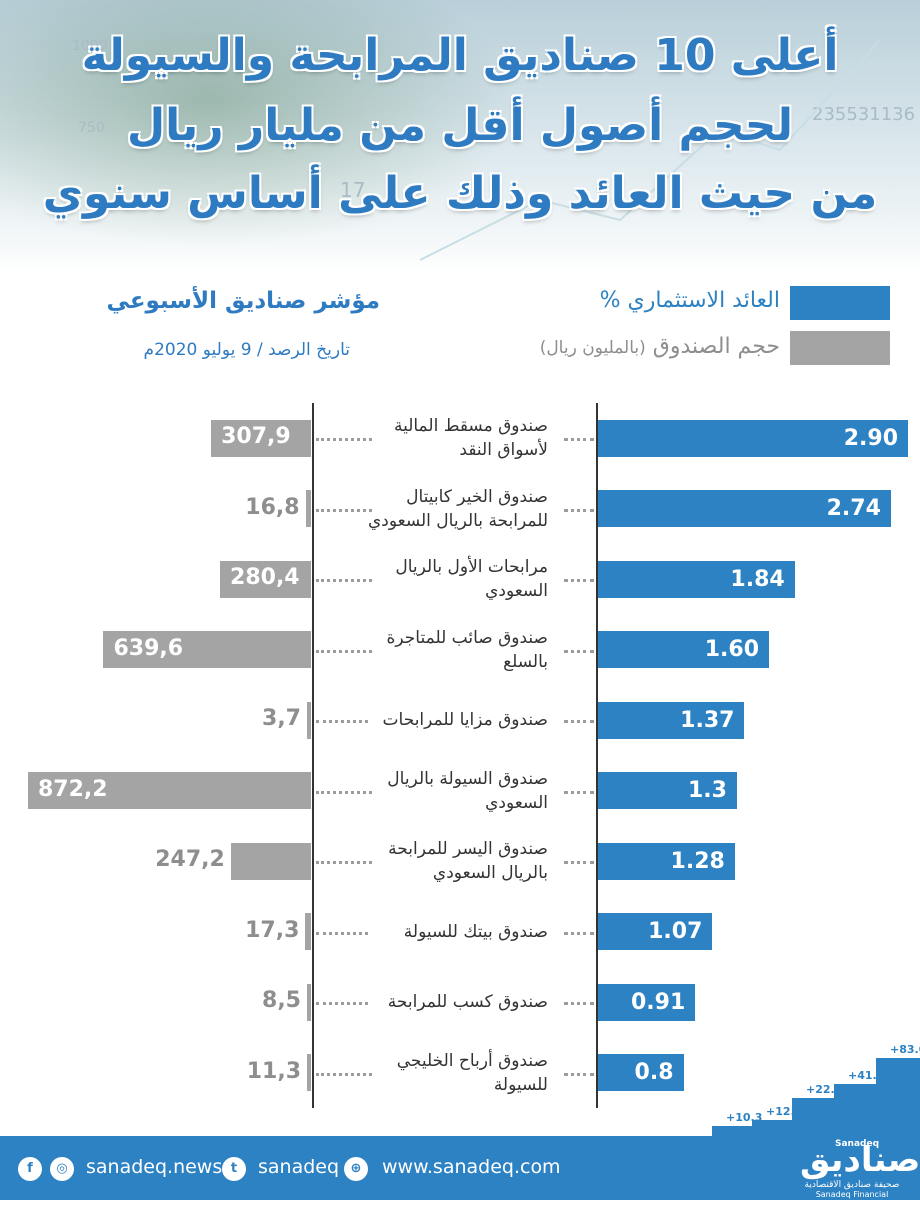  Describe the element at coordinates (467, 778) in the screenshot. I see `fund-name-line: صندوق السيولة بالريال` at that location.